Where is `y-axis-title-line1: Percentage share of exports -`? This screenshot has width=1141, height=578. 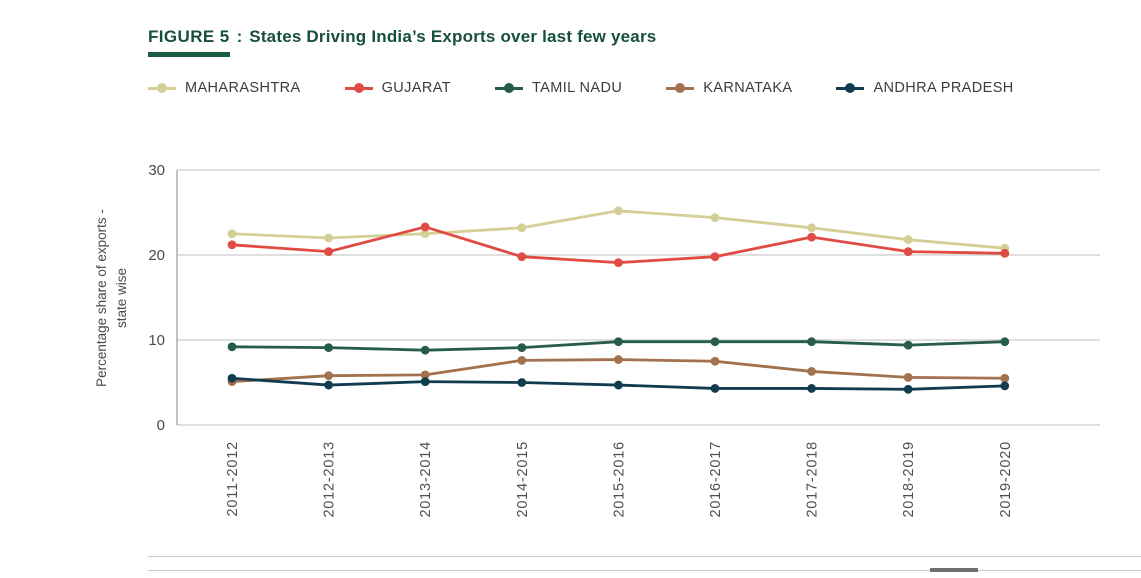 y-axis-title-line1: Percentage share of exports - is located at coordinates (101, 298).